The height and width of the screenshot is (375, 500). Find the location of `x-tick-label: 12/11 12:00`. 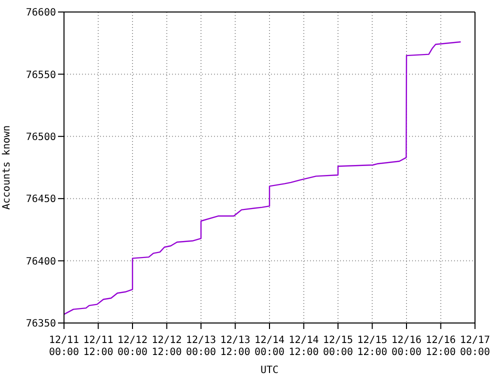

x-tick-label: 12/11 12:00 is located at coordinates (98, 346).